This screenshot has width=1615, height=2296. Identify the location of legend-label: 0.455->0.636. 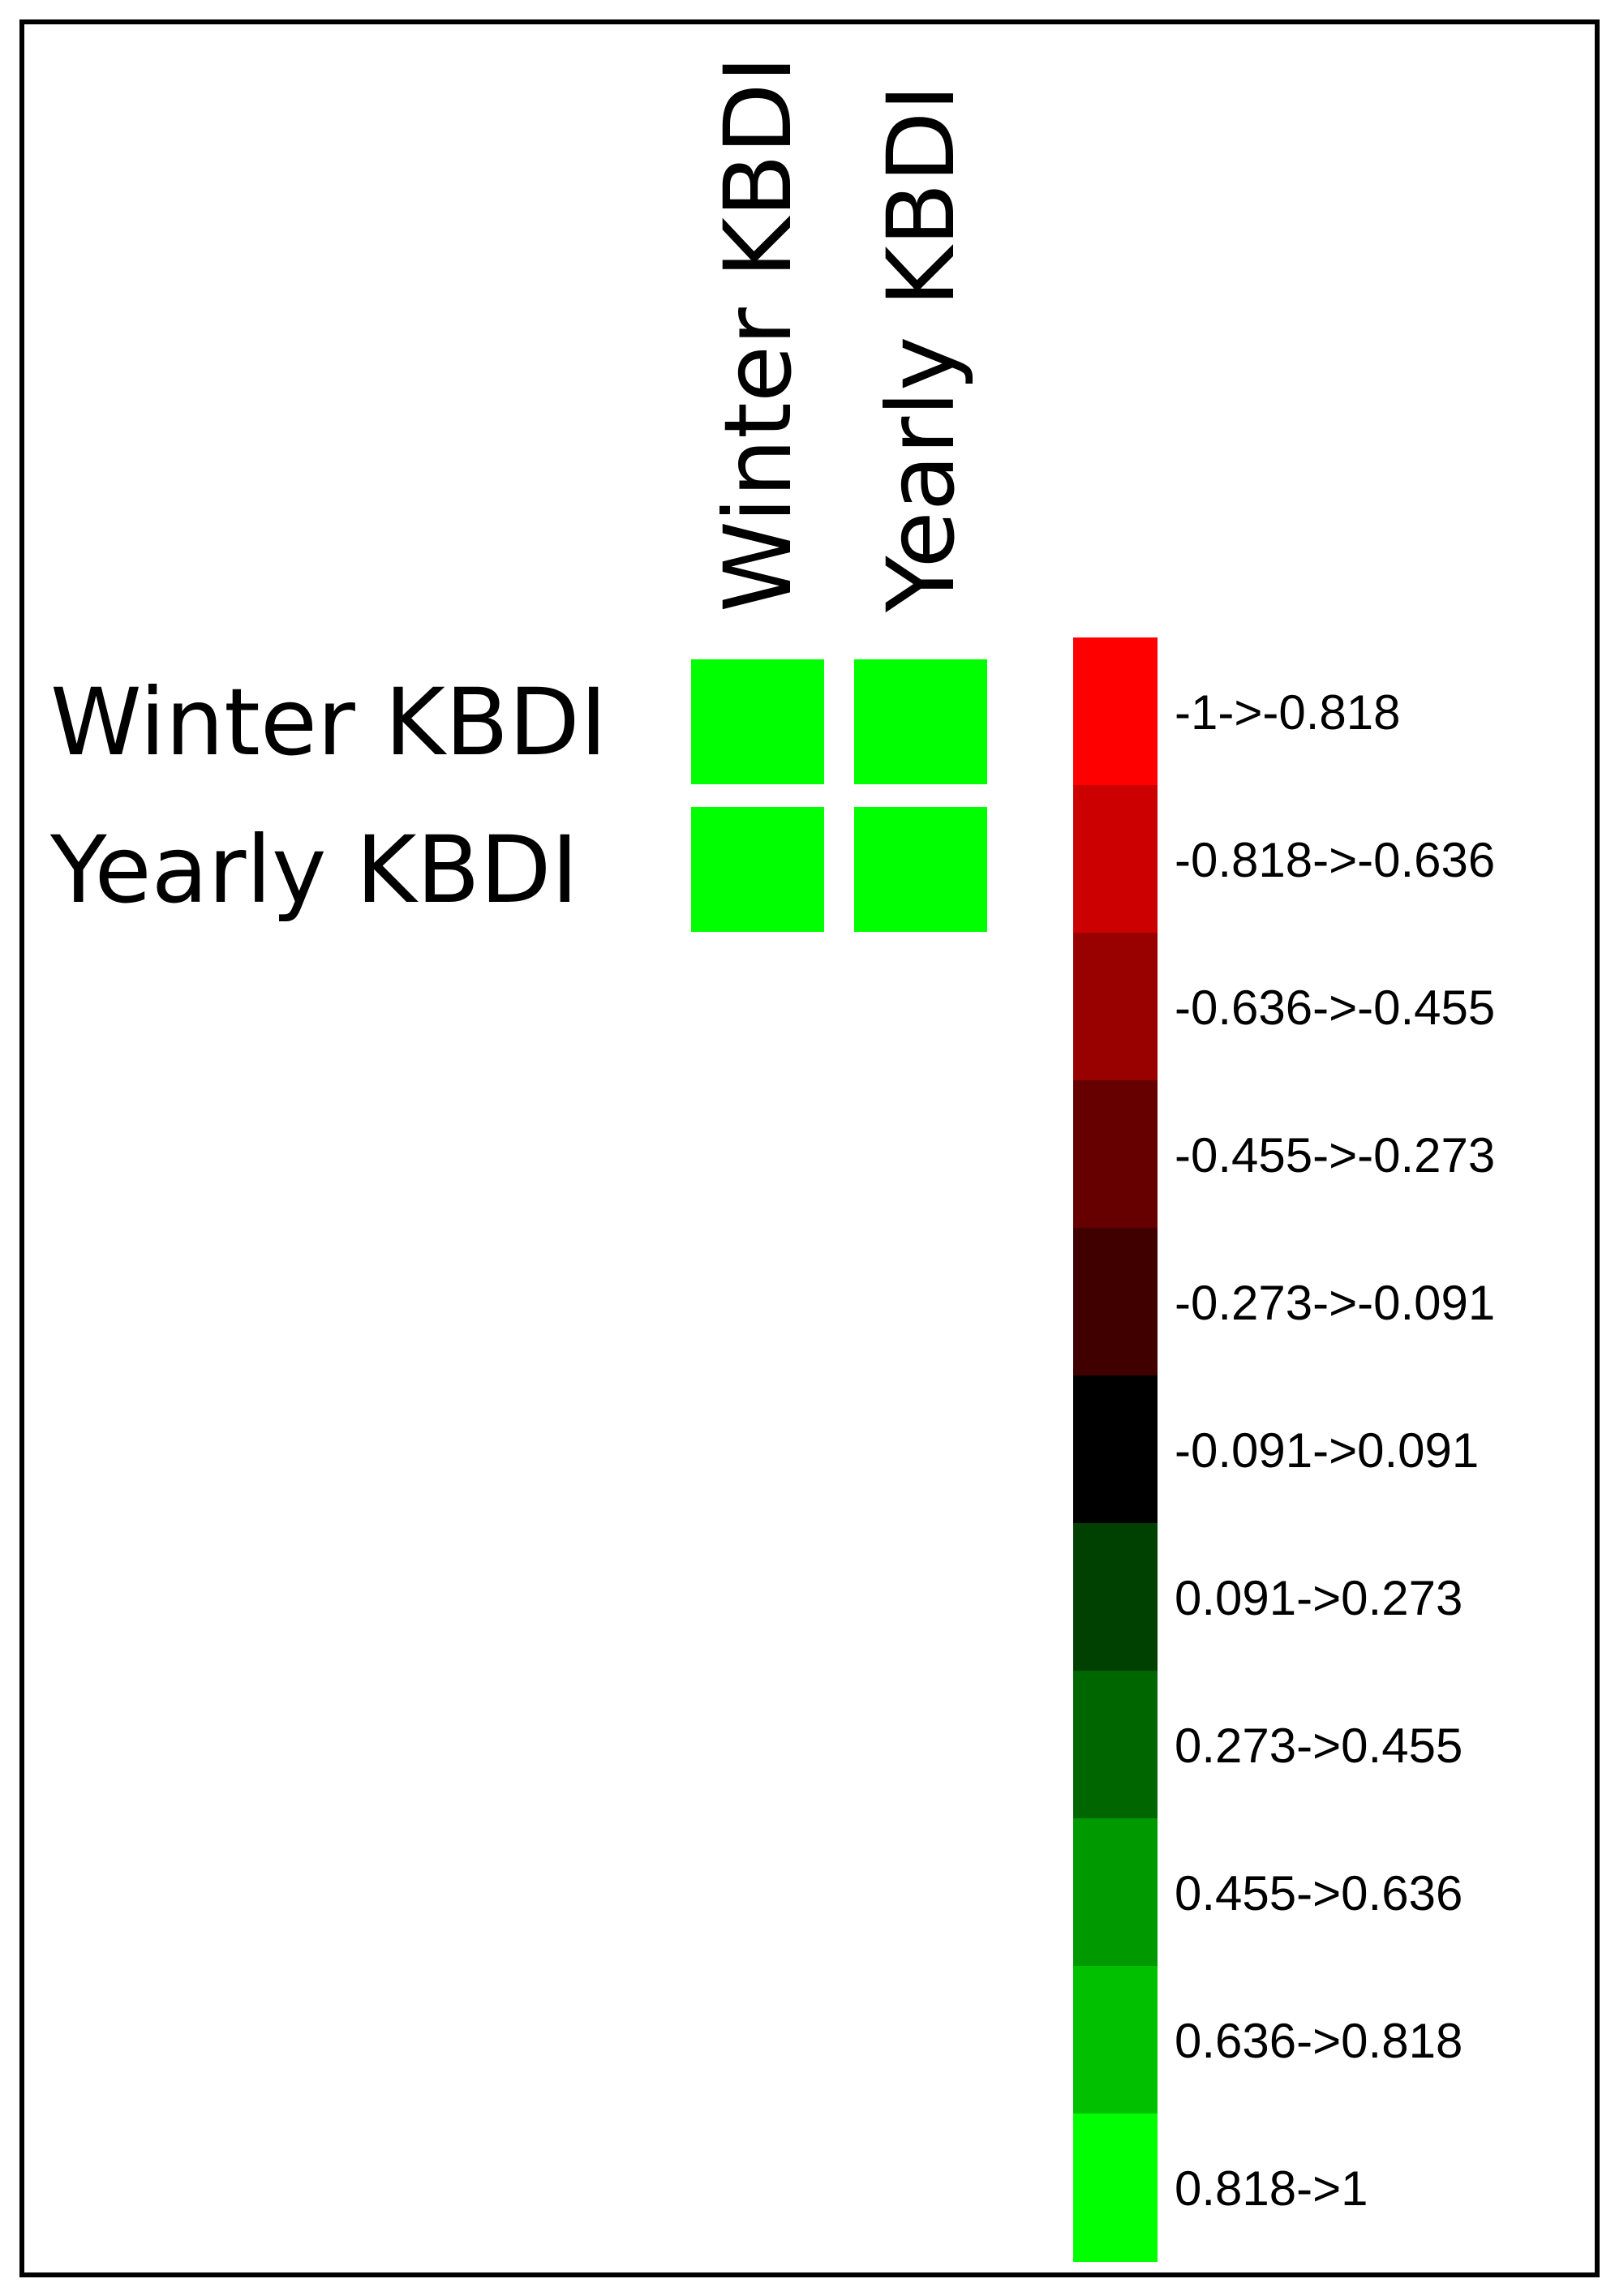
(1319, 1893).